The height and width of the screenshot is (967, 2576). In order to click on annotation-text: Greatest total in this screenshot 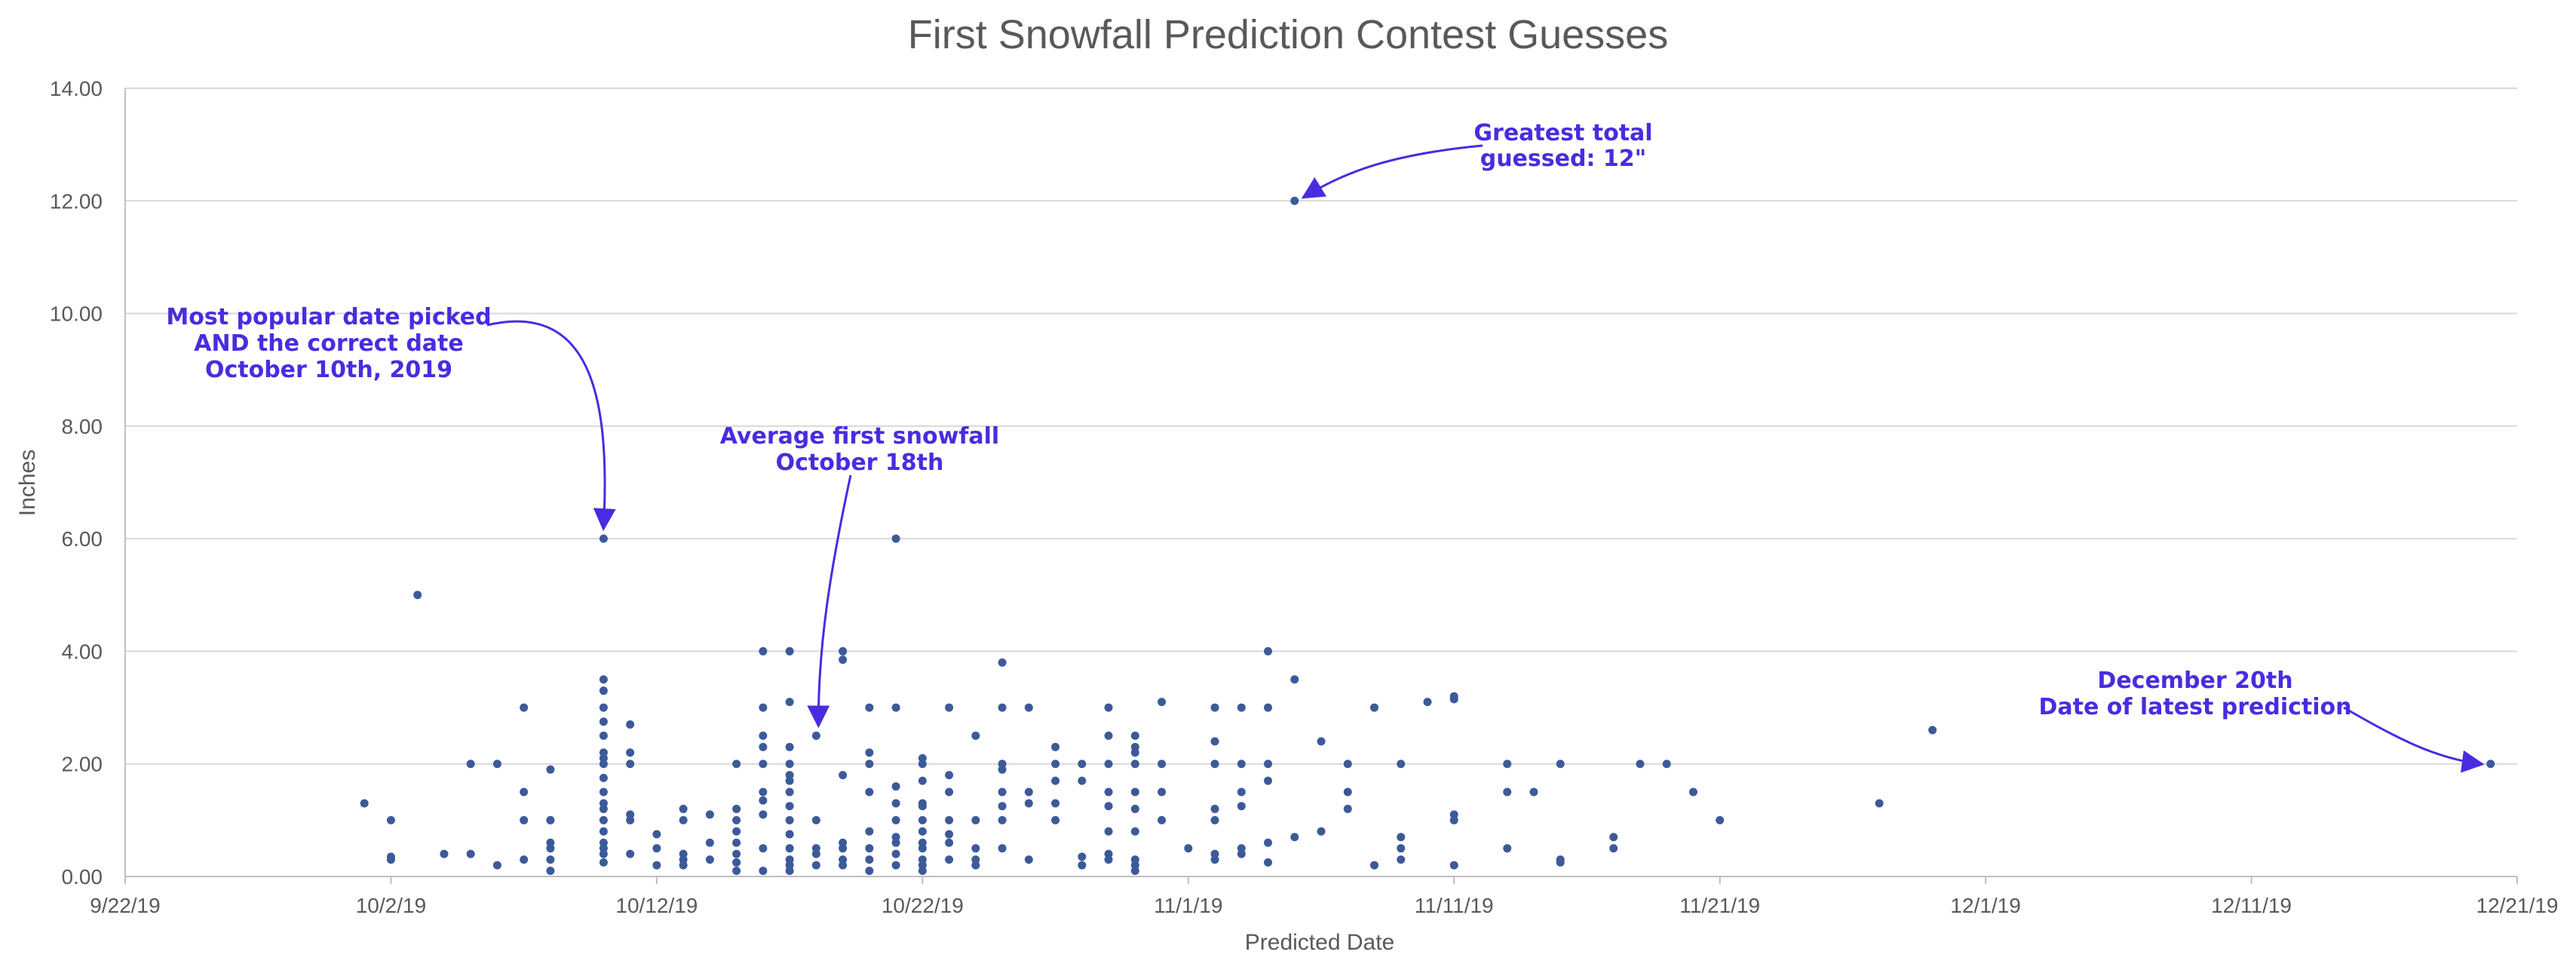, I will do `click(1563, 133)`.